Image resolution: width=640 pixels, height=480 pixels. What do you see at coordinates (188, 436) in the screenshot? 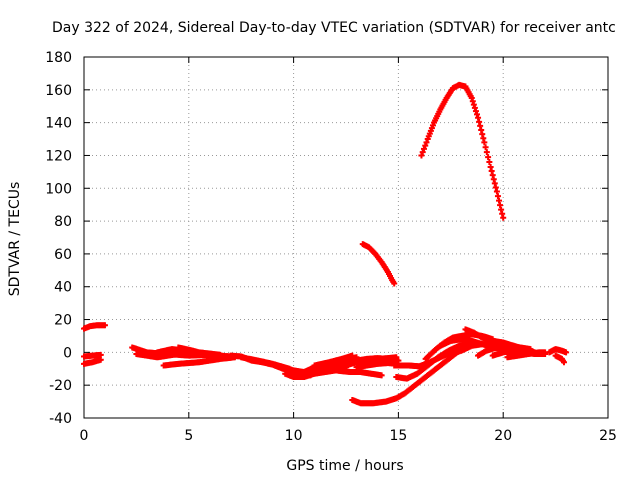
I see `x-tick-label: 5` at bounding box center [188, 436].